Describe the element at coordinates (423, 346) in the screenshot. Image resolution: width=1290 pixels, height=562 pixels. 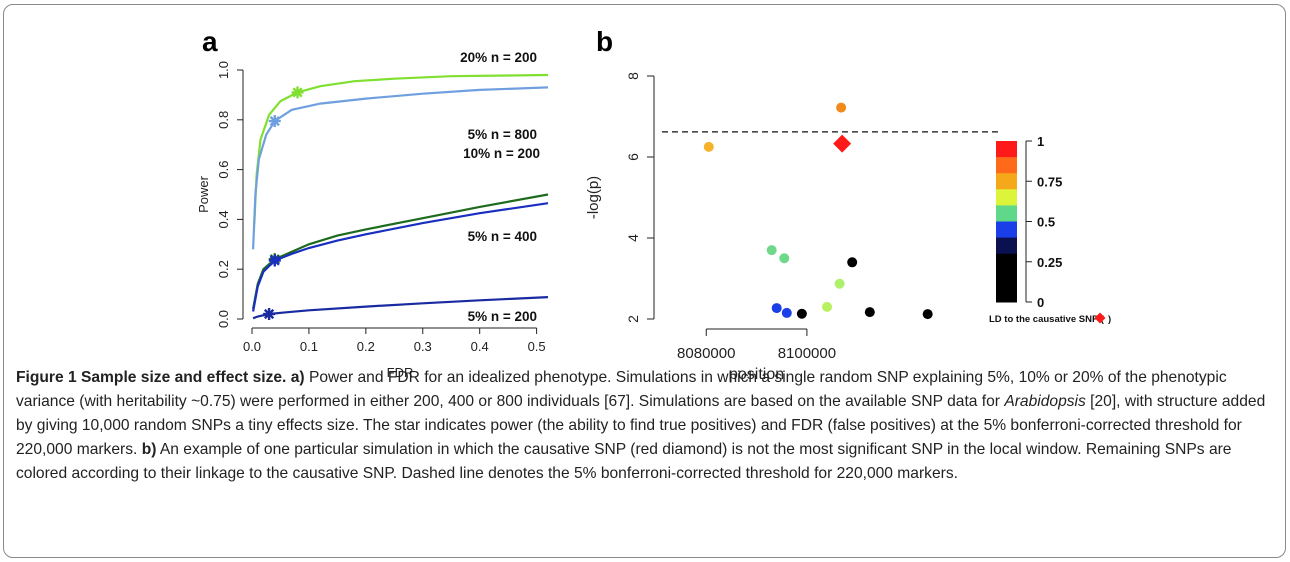
I see `x-tick-label: 0.3` at that location.